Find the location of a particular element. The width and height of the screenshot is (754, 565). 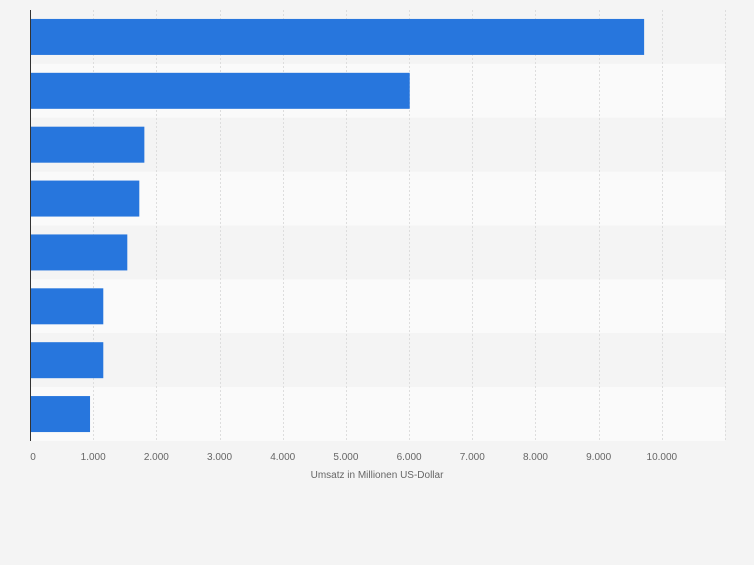

x-tick-label: 4.000 is located at coordinates (282, 457).